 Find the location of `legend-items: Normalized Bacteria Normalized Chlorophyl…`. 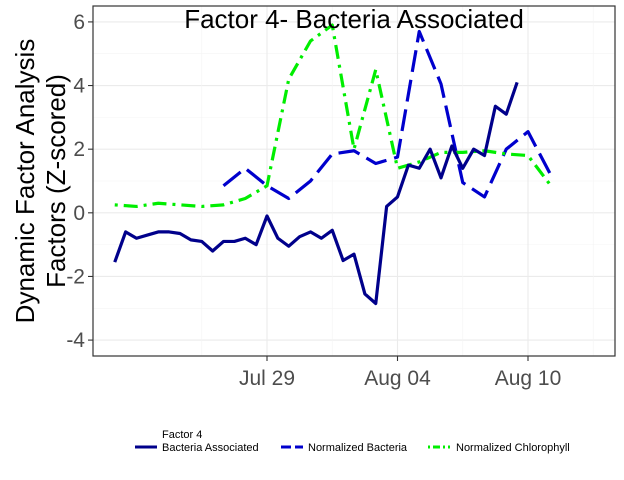

legend-items: Normalized Bacteria Normalized Chlorophyl… is located at coordinates (352, 448).